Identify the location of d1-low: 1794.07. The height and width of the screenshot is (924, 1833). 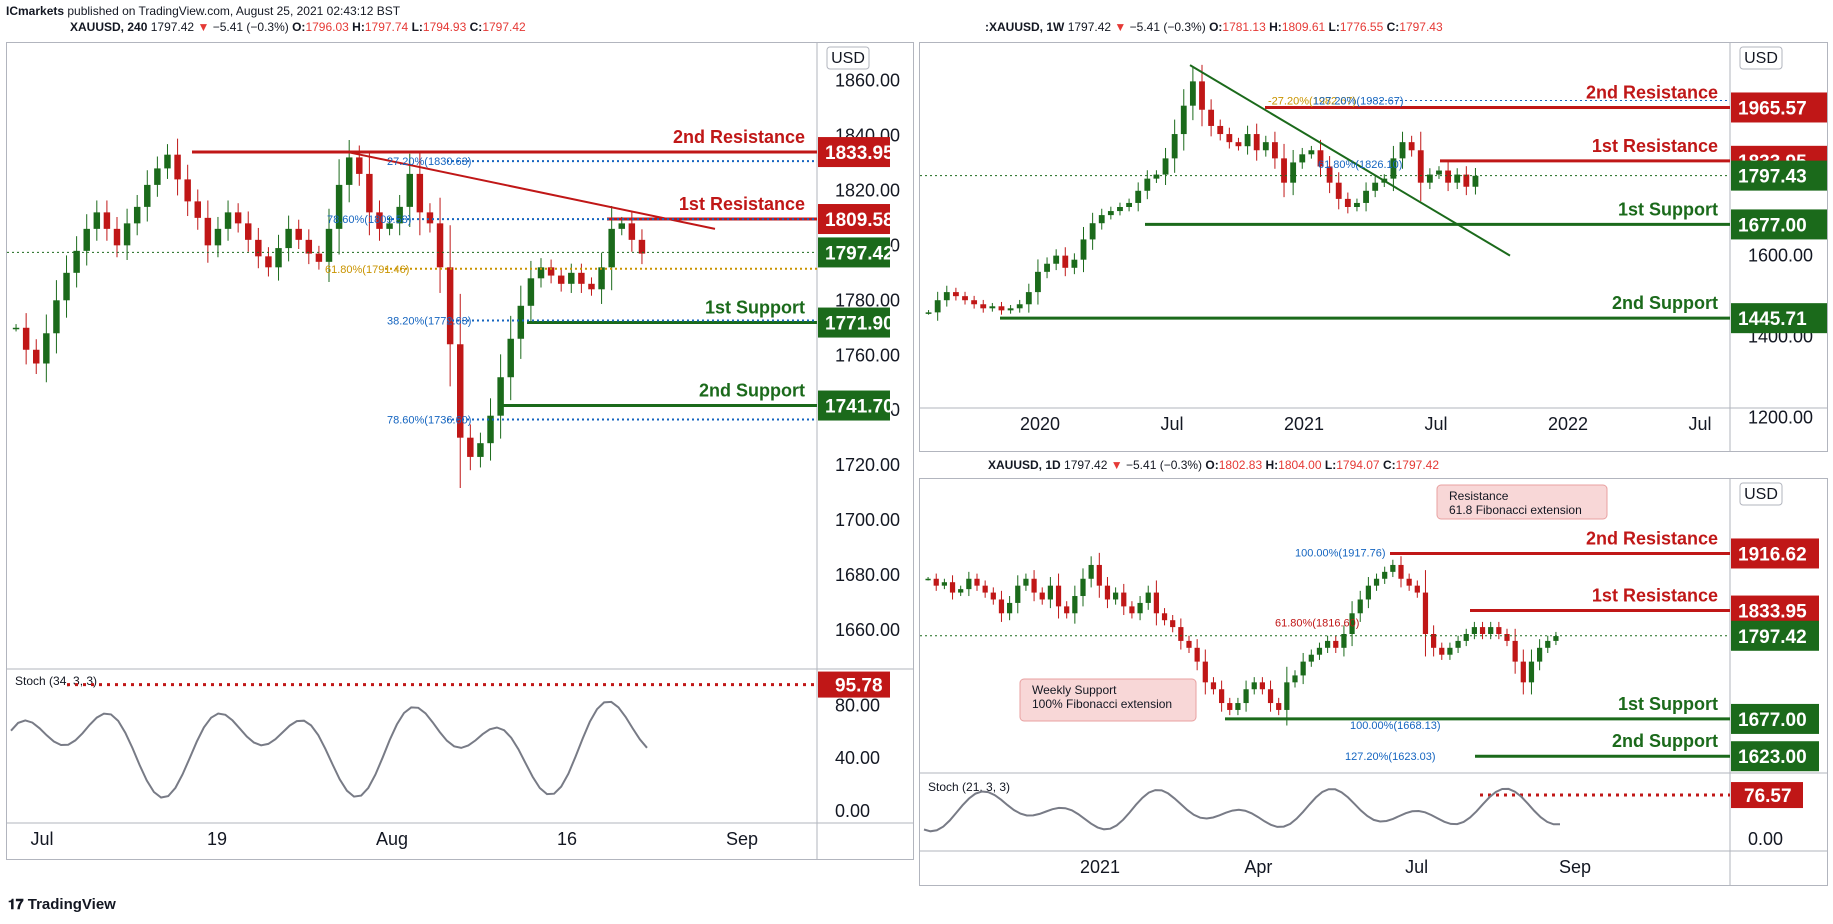
(1358, 465).